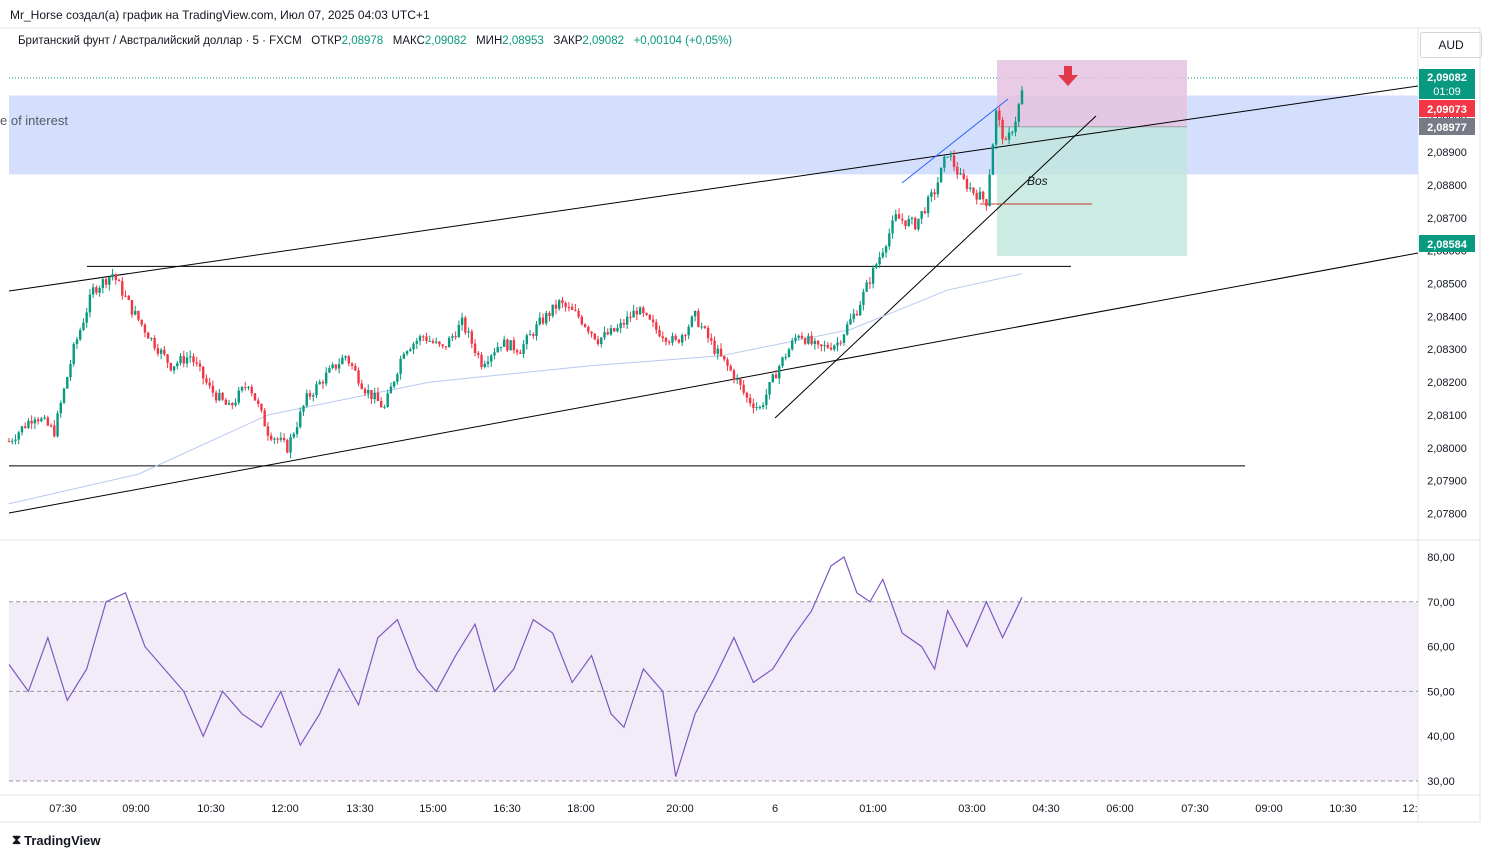 Image resolution: width=1490 pixels, height=858 pixels. Describe the element at coordinates (1092, 93) in the screenshot. I see `stop-loss-zone` at that location.